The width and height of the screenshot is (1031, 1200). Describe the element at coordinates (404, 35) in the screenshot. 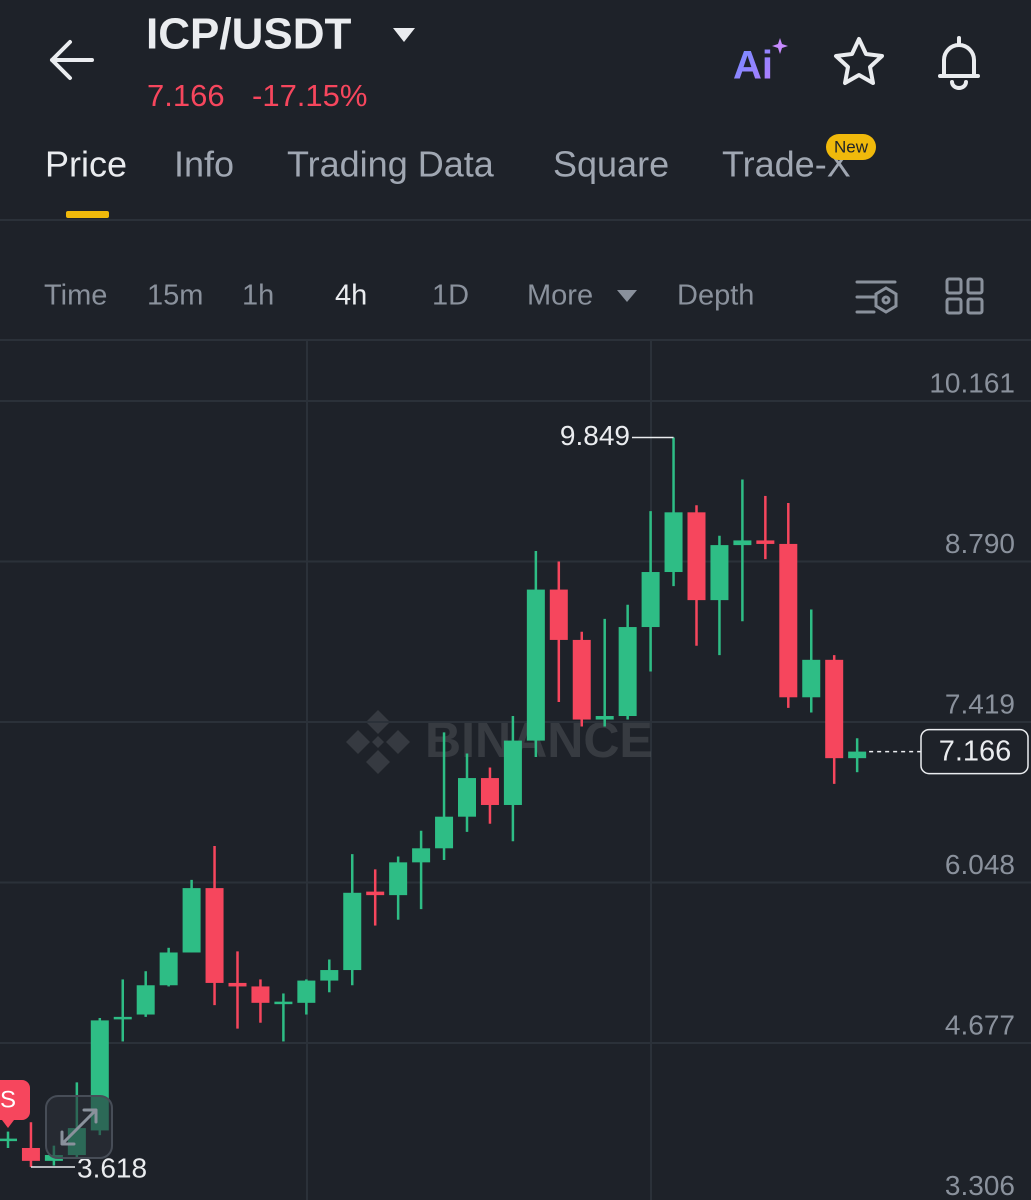

I see `pair-dropdown` at that location.